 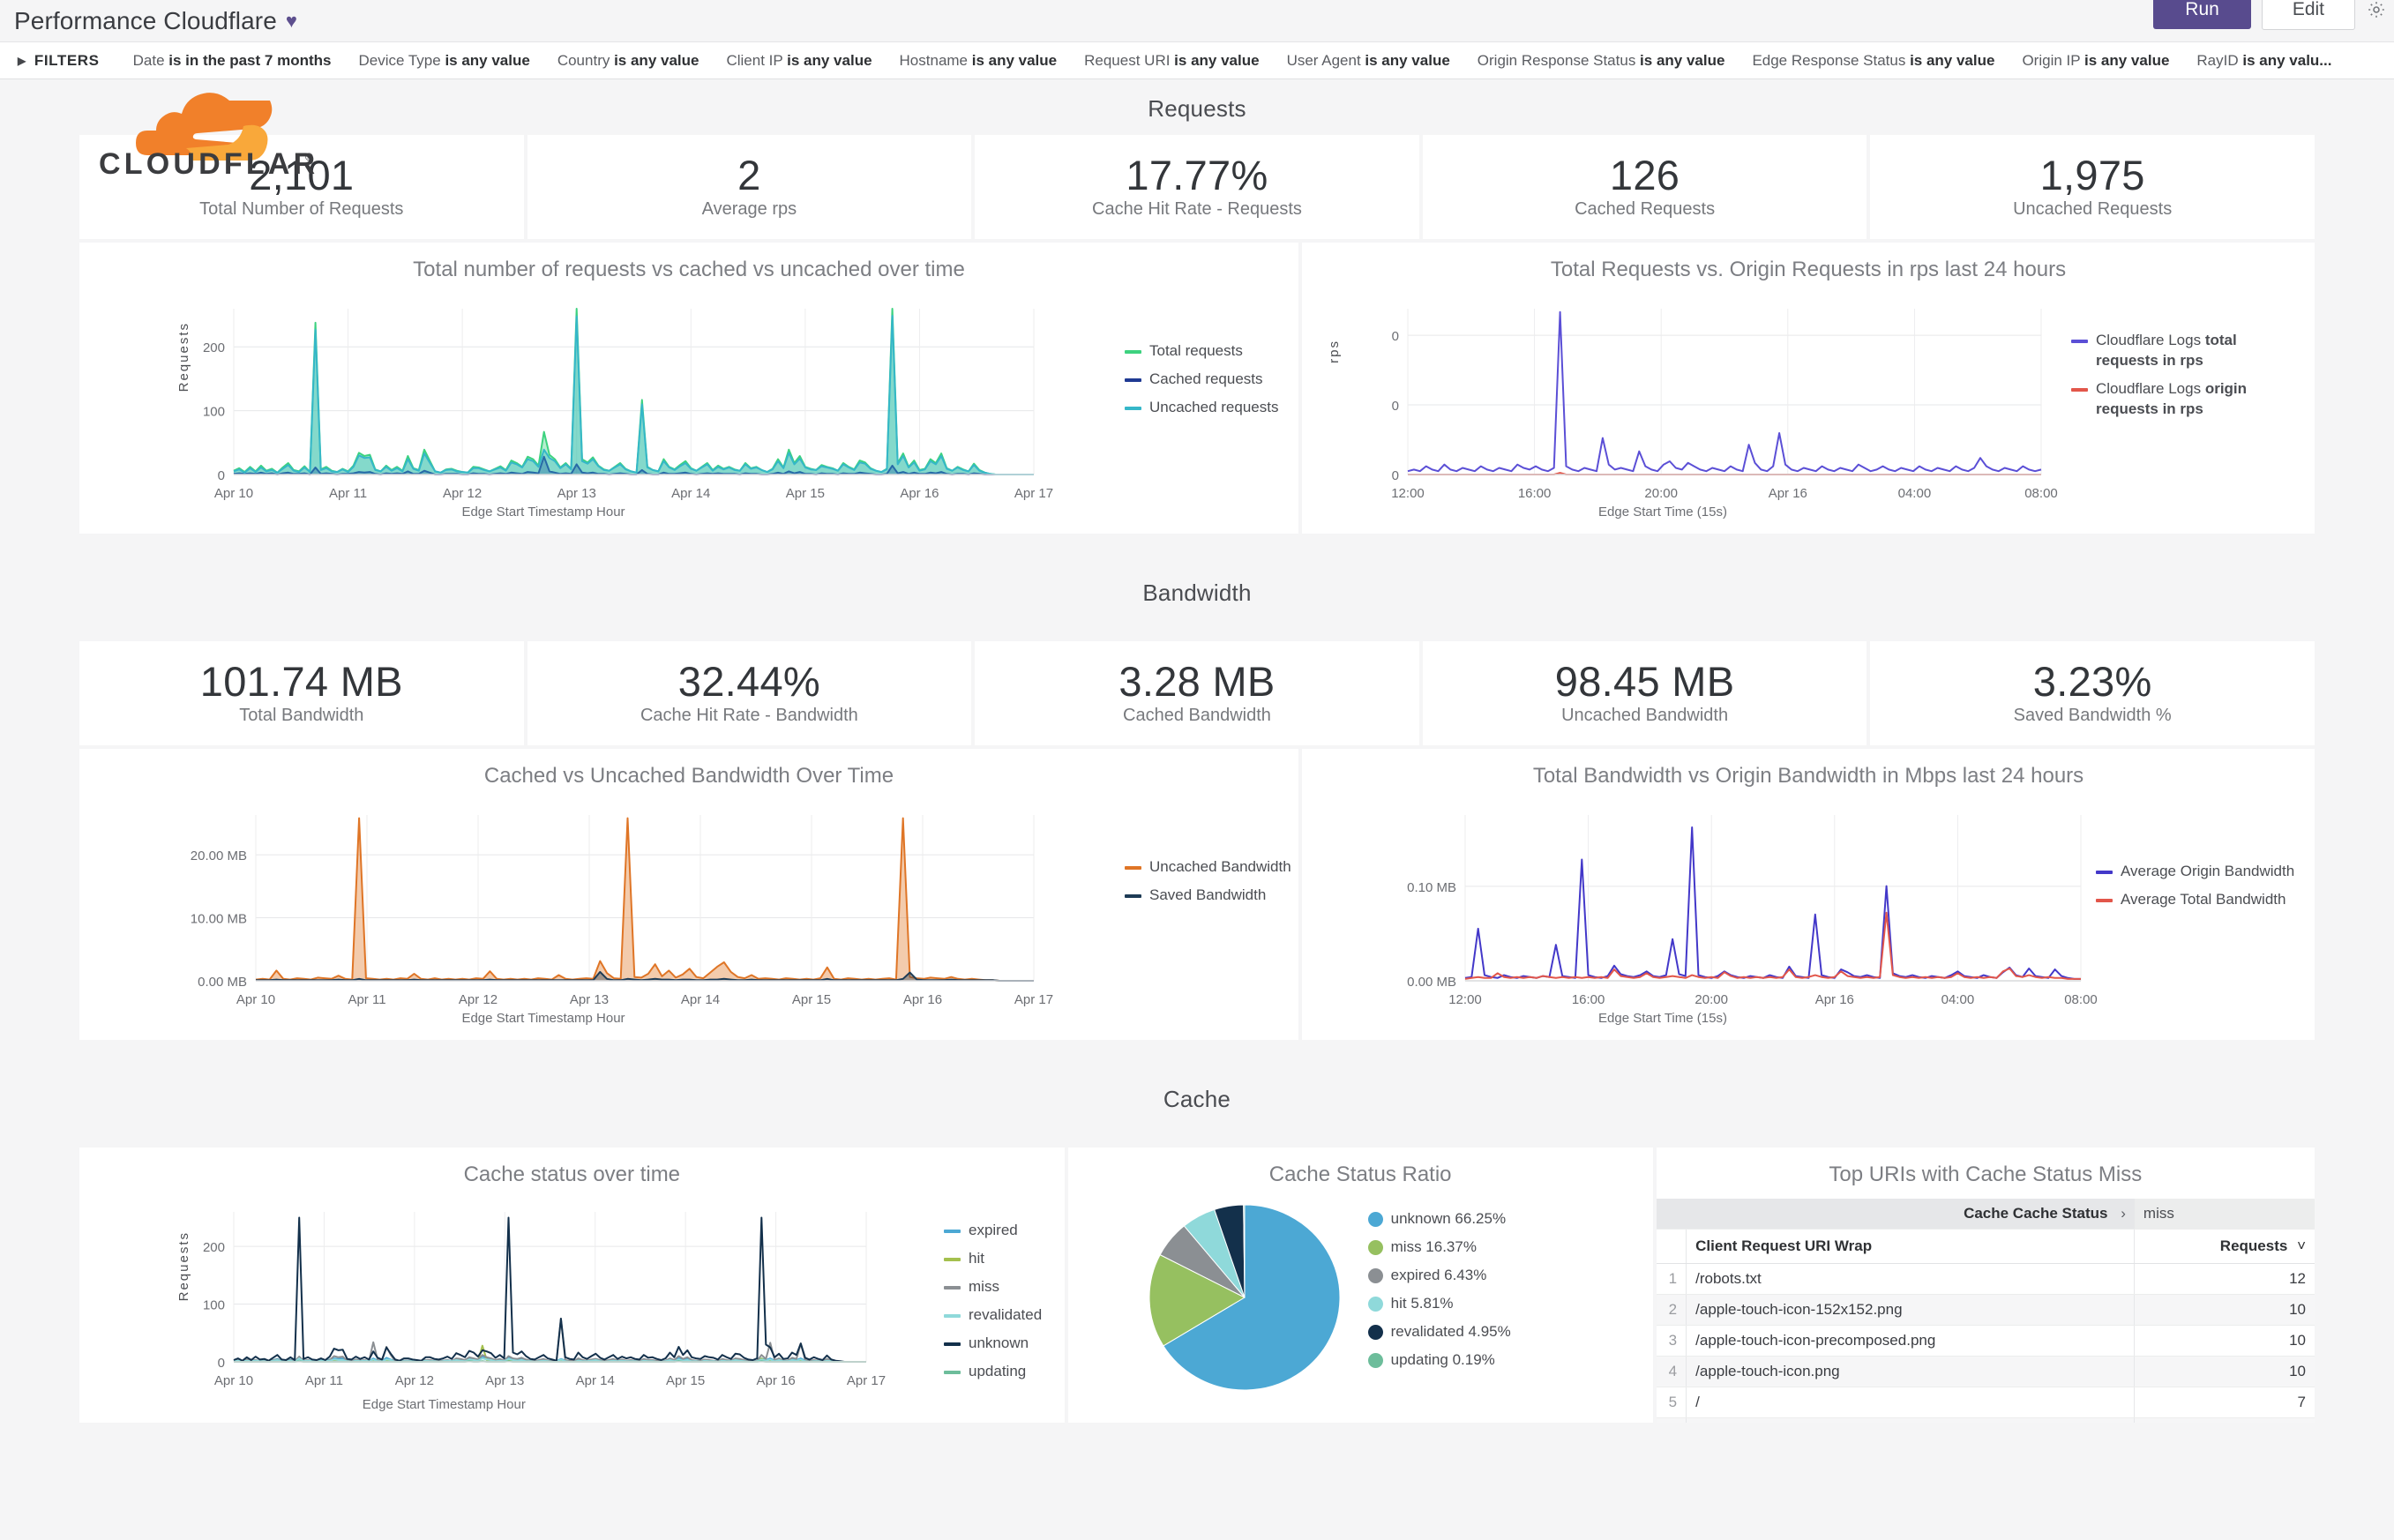 I want to click on svg-text: Apr 12, so click(x=415, y=1380).